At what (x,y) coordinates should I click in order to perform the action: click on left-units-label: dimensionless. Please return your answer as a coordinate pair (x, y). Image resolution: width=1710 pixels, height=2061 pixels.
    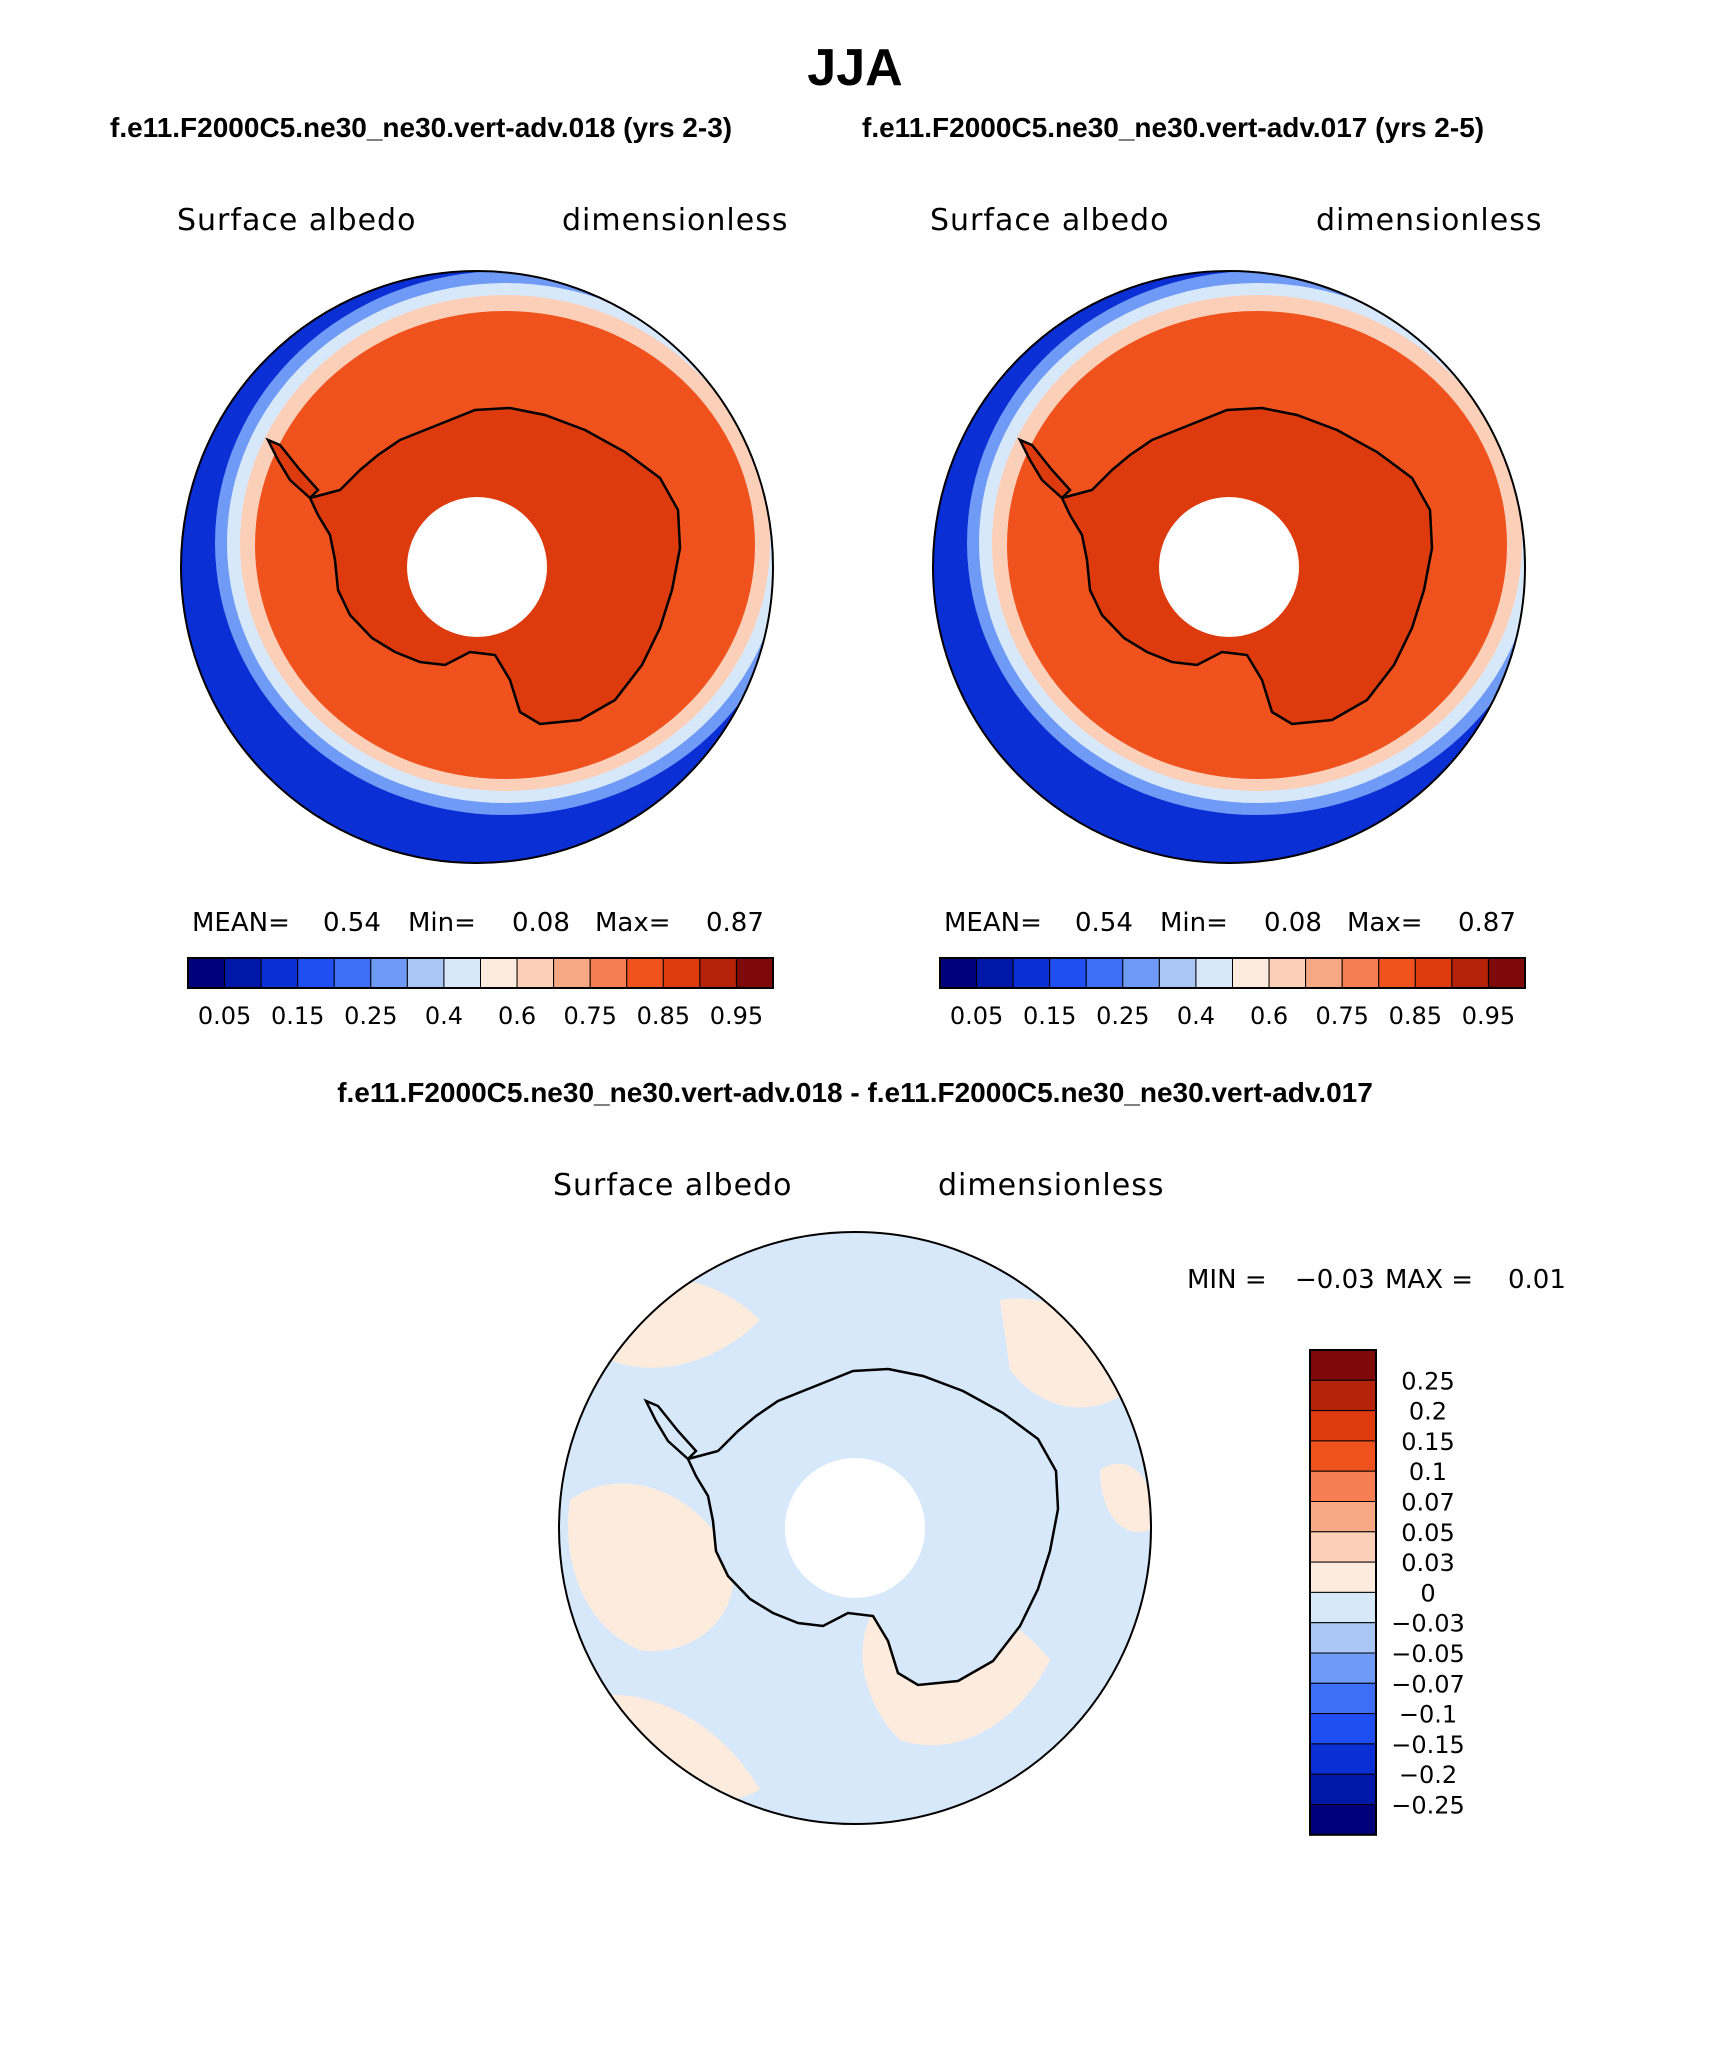
    Looking at the image, I should click on (675, 220).